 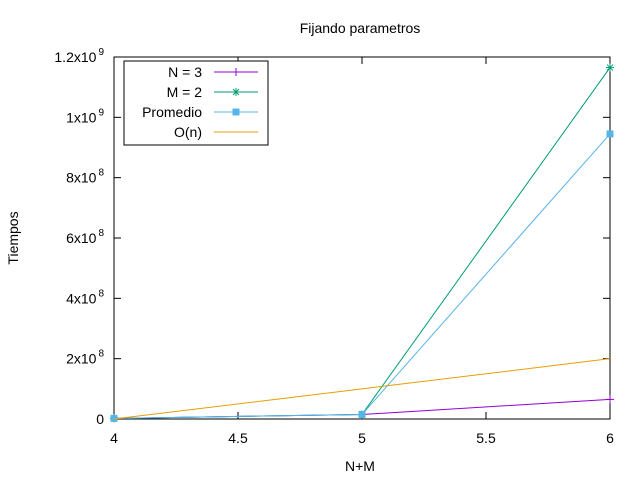 What do you see at coordinates (238, 438) in the screenshot?
I see `x-tick-label: 4.5` at bounding box center [238, 438].